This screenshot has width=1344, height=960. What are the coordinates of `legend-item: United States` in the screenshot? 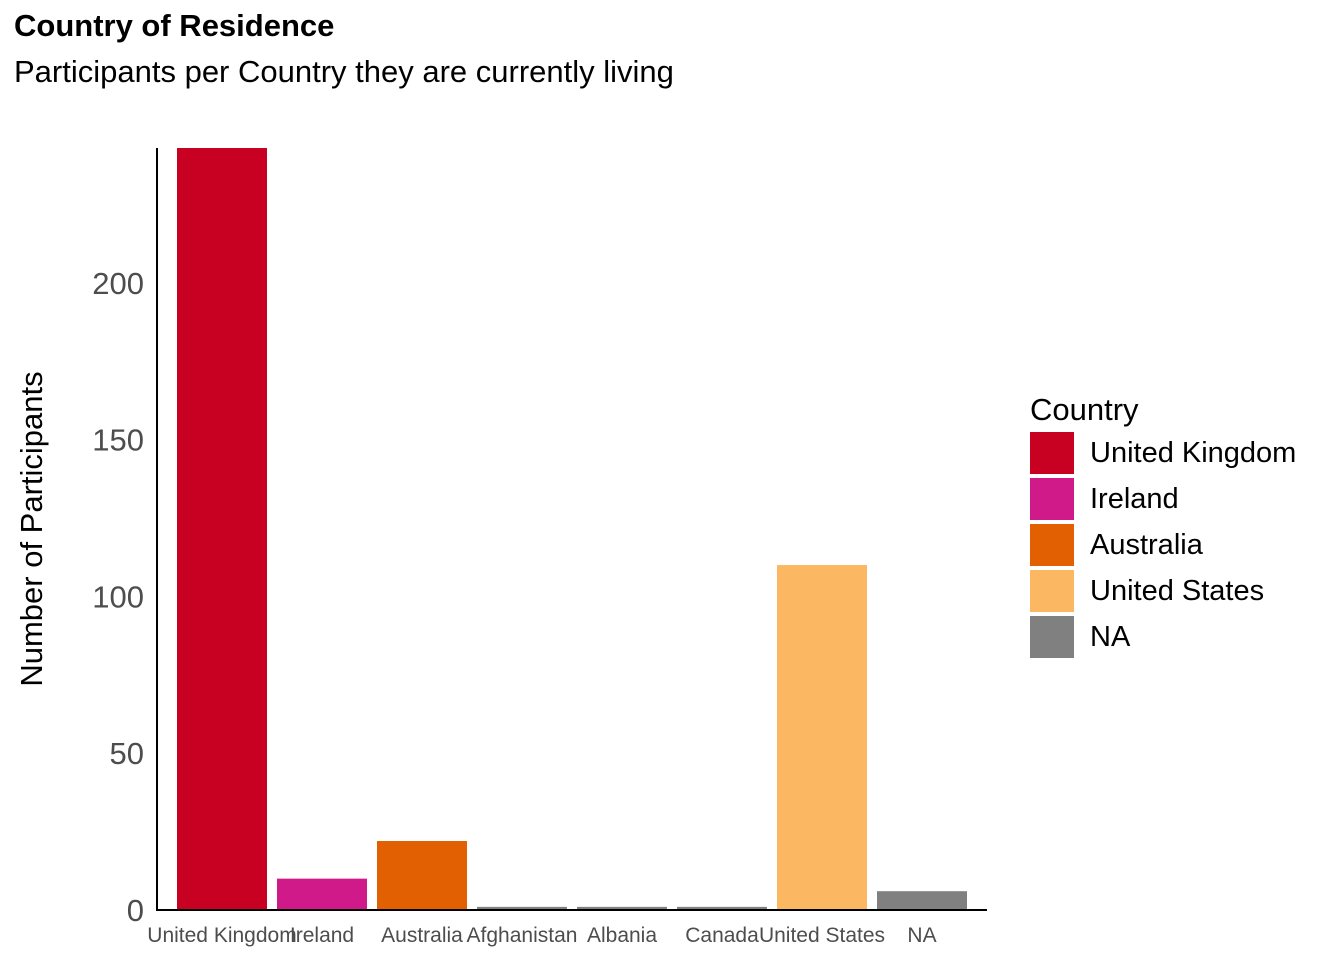 It's located at (1163, 591).